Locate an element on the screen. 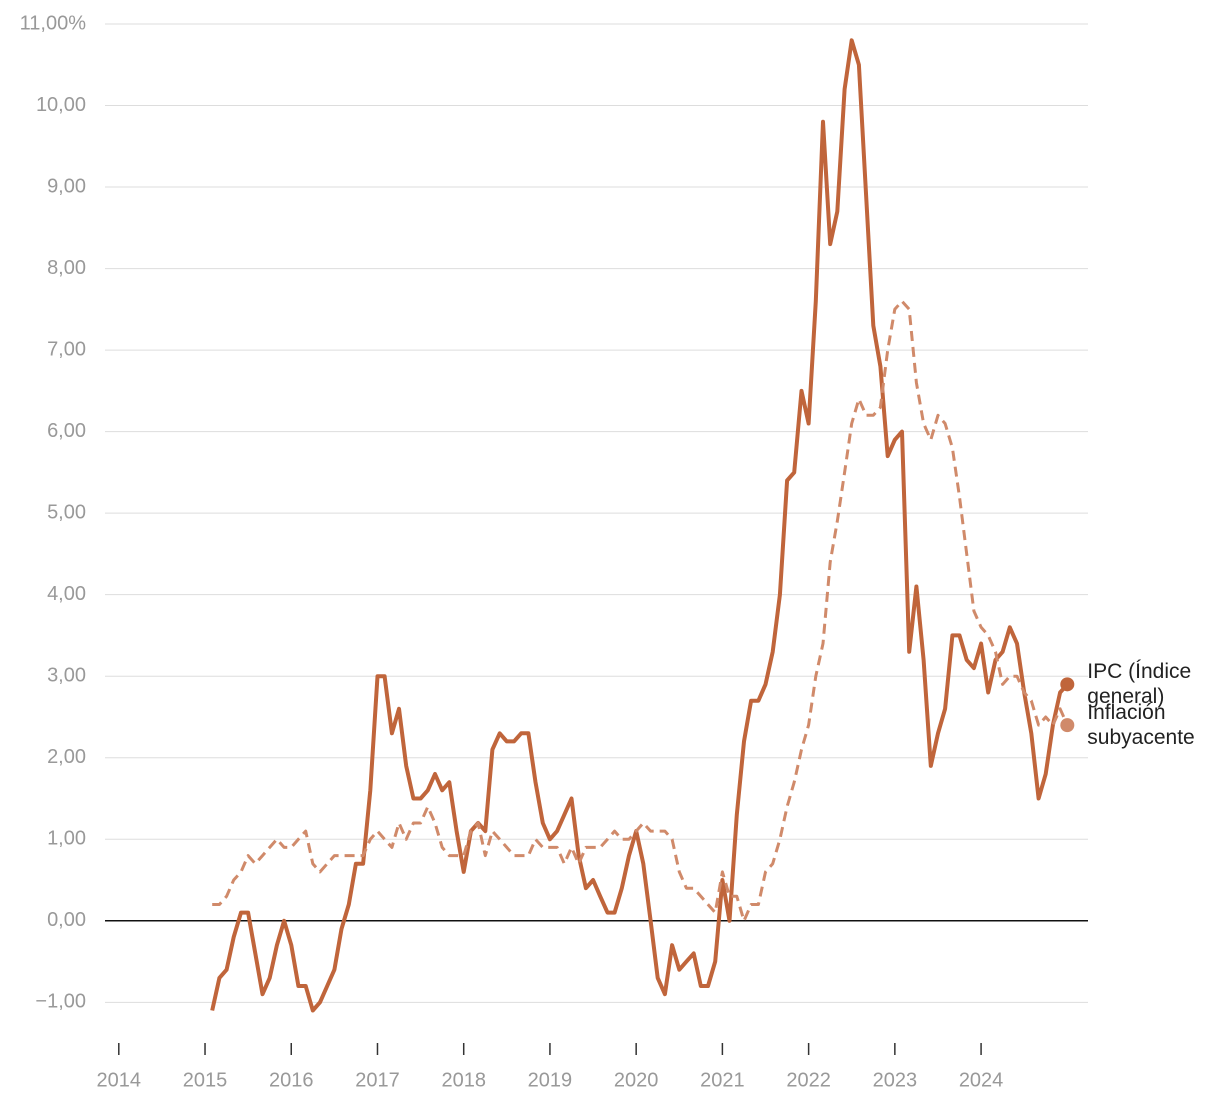 This screenshot has width=1220, height=1104. legend-label: IPC (Índice general) is located at coordinates (1139, 684).